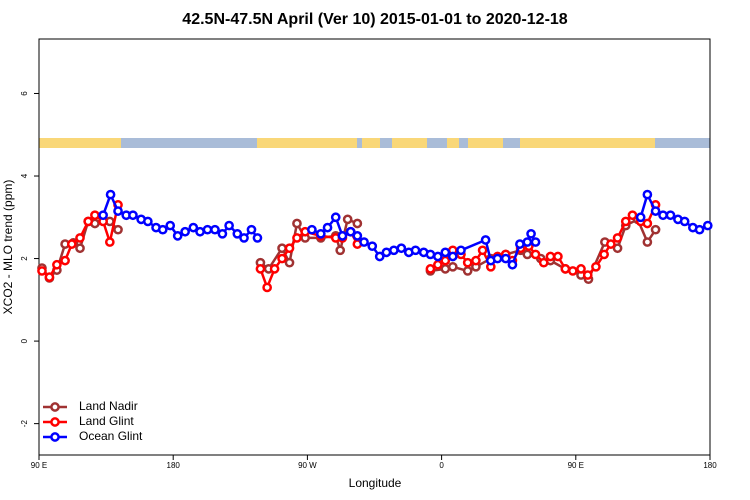 Image resolution: width=750 pixels, height=500 pixels. What do you see at coordinates (375, 483) in the screenshot?
I see `x-axis-label: Longitude` at bounding box center [375, 483].